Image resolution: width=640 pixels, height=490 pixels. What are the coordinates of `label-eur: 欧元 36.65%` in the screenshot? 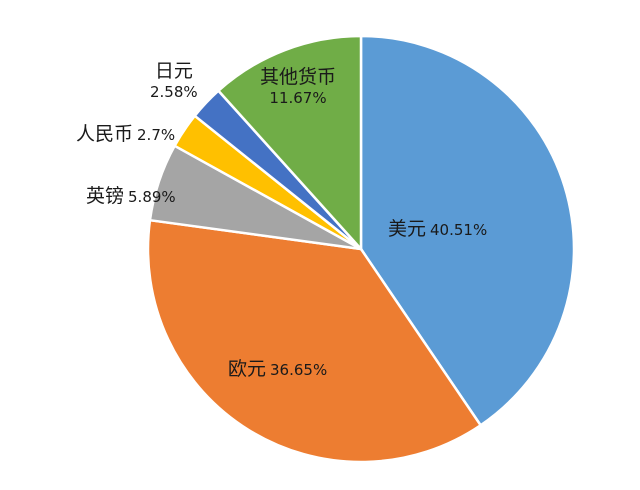 It's located at (277, 369).